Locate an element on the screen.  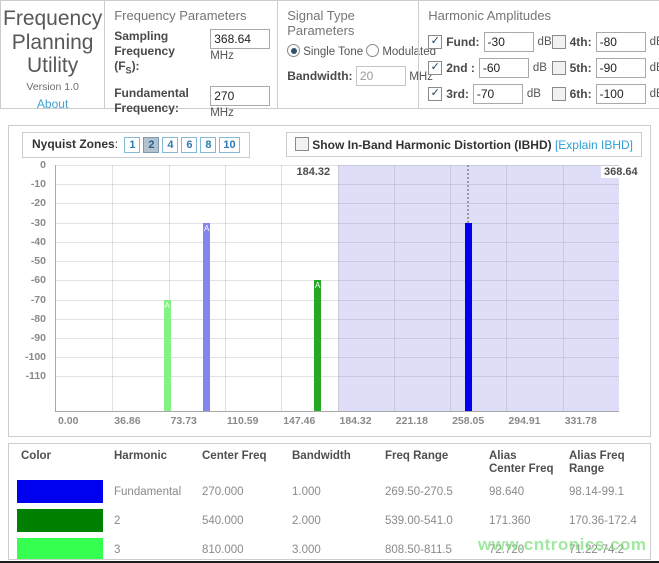
fundamental-frequency-label: Fundamental Frequency: is located at coordinates (151, 100).